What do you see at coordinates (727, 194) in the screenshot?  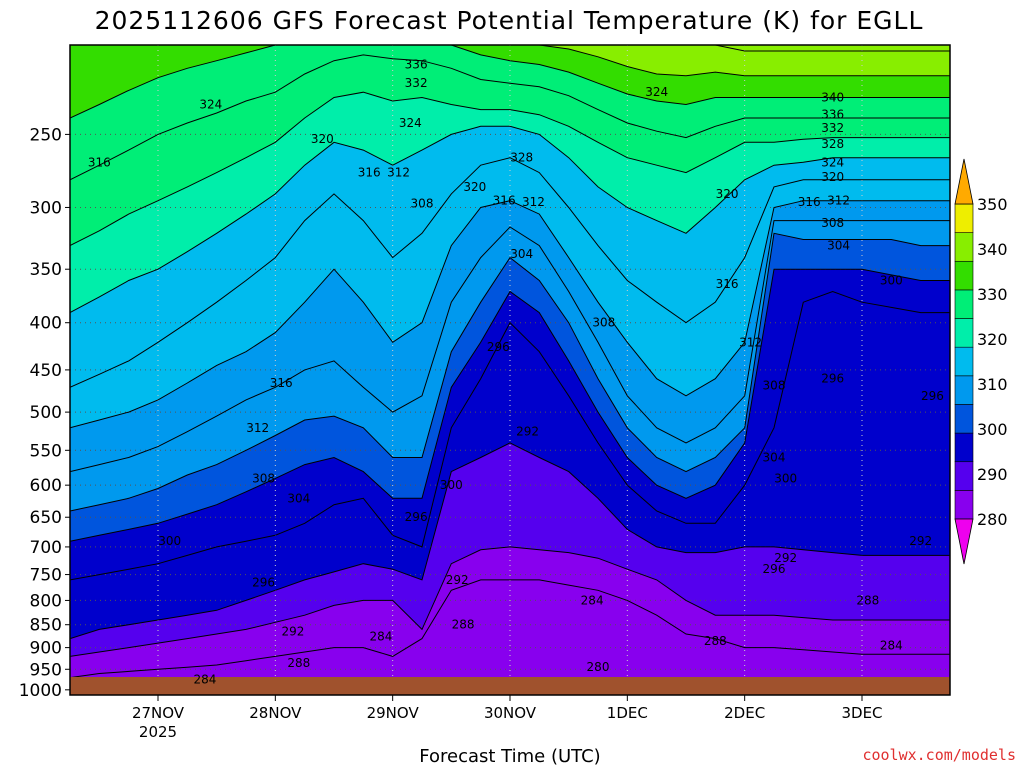 I see `contour-label: 320` at bounding box center [727, 194].